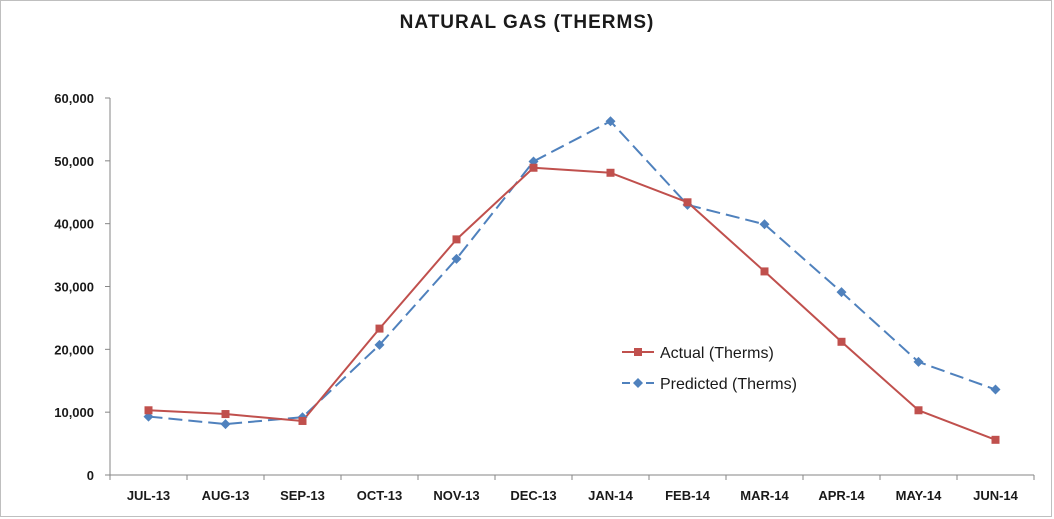 This screenshot has height=519, width=1054. I want to click on x-tick-label: JAN-14, so click(611, 495).